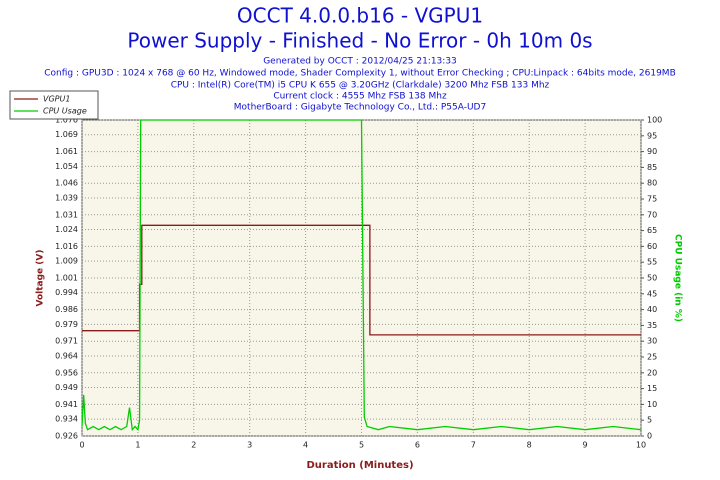 The image size is (720, 480). What do you see at coordinates (652, 199) in the screenshot?
I see `y2-tick-label: 75` at bounding box center [652, 199].